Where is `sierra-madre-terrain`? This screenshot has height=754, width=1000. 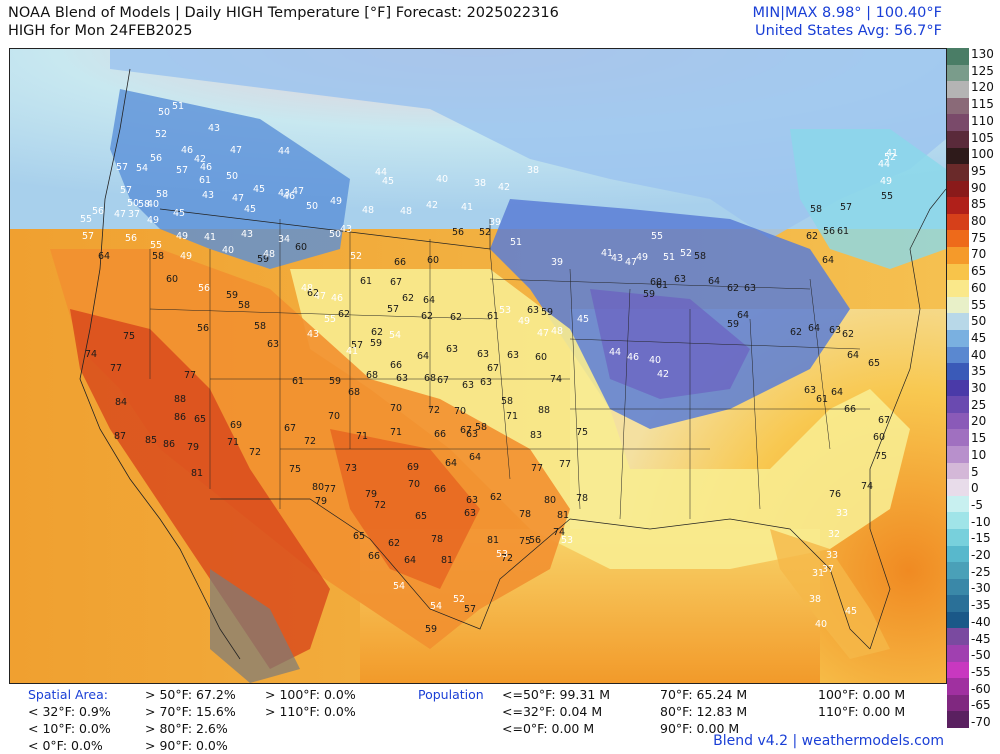
sierra-madre-terrain is located at coordinates (255, 626).